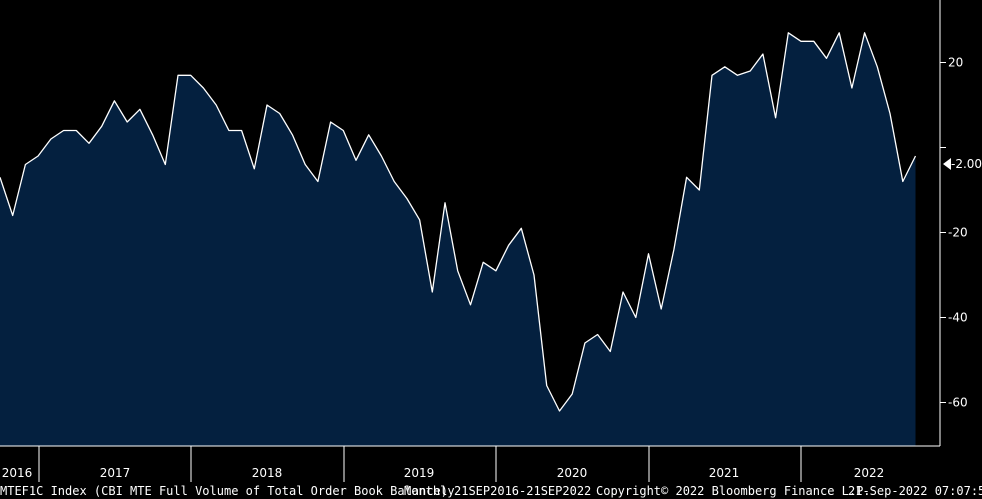 Image resolution: width=982 pixels, height=499 pixels. I want to click on x-tick-label: 2018, so click(267, 473).